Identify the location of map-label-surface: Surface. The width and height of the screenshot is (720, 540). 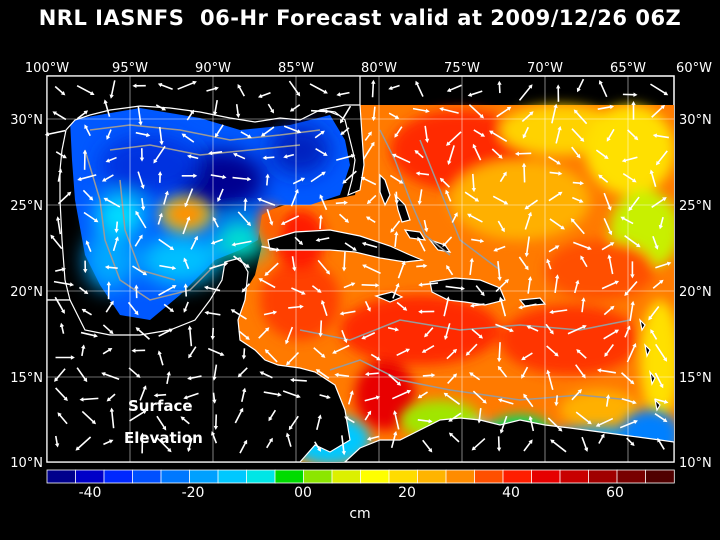
(160, 406).